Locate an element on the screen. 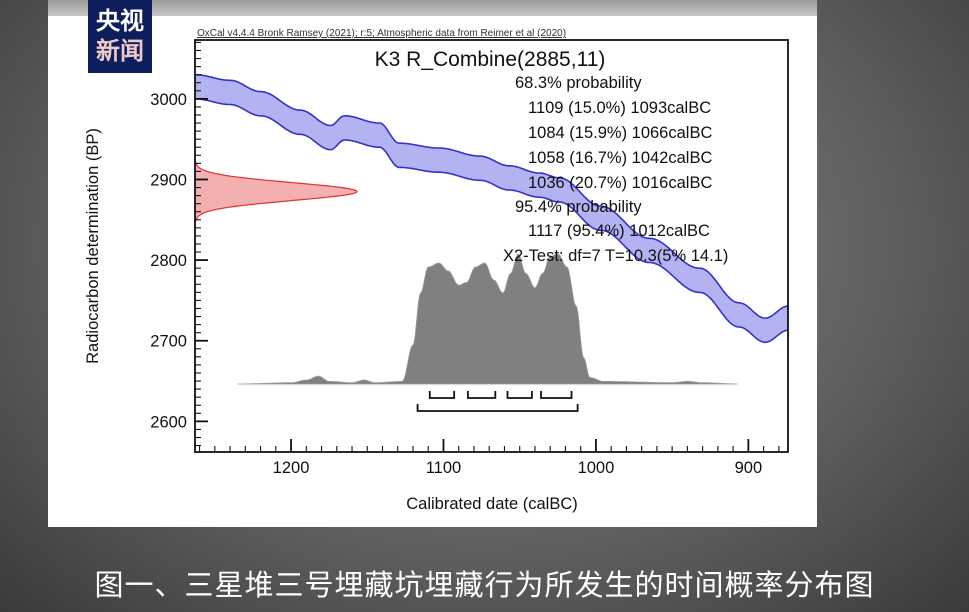  x-tick-label: 1100 is located at coordinates (443, 468).